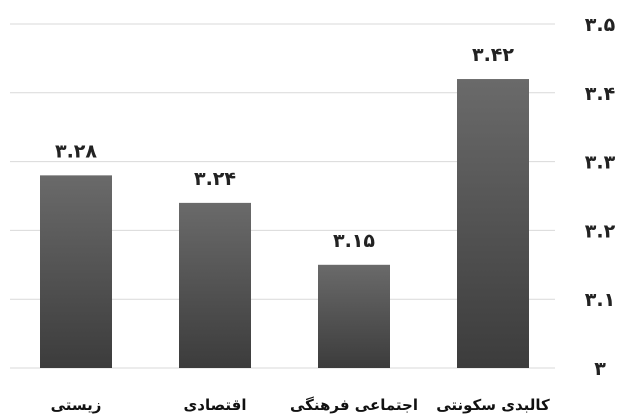 Image resolution: width=624 pixels, height=414 pixels. I want to click on y-tick-label: ۳.۵, so click(600, 25).